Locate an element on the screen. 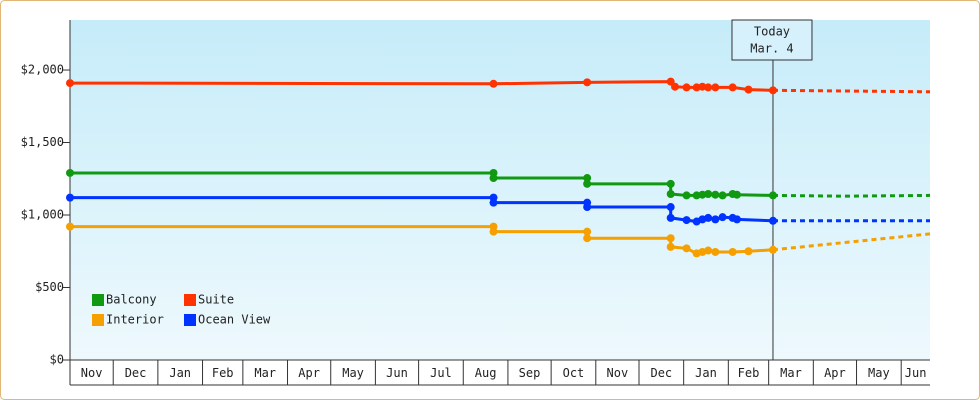  x-tick-label: Sep is located at coordinates (530, 373).